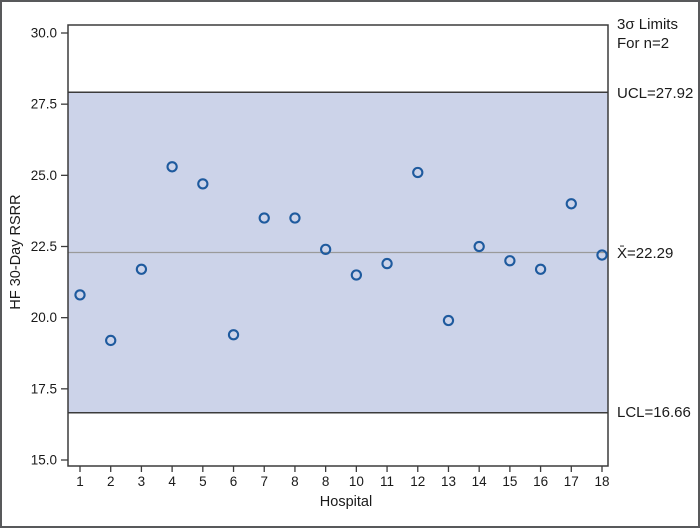 This screenshot has width=700, height=528. What do you see at coordinates (111, 481) in the screenshot?
I see `x-tick-label: 2` at bounding box center [111, 481].